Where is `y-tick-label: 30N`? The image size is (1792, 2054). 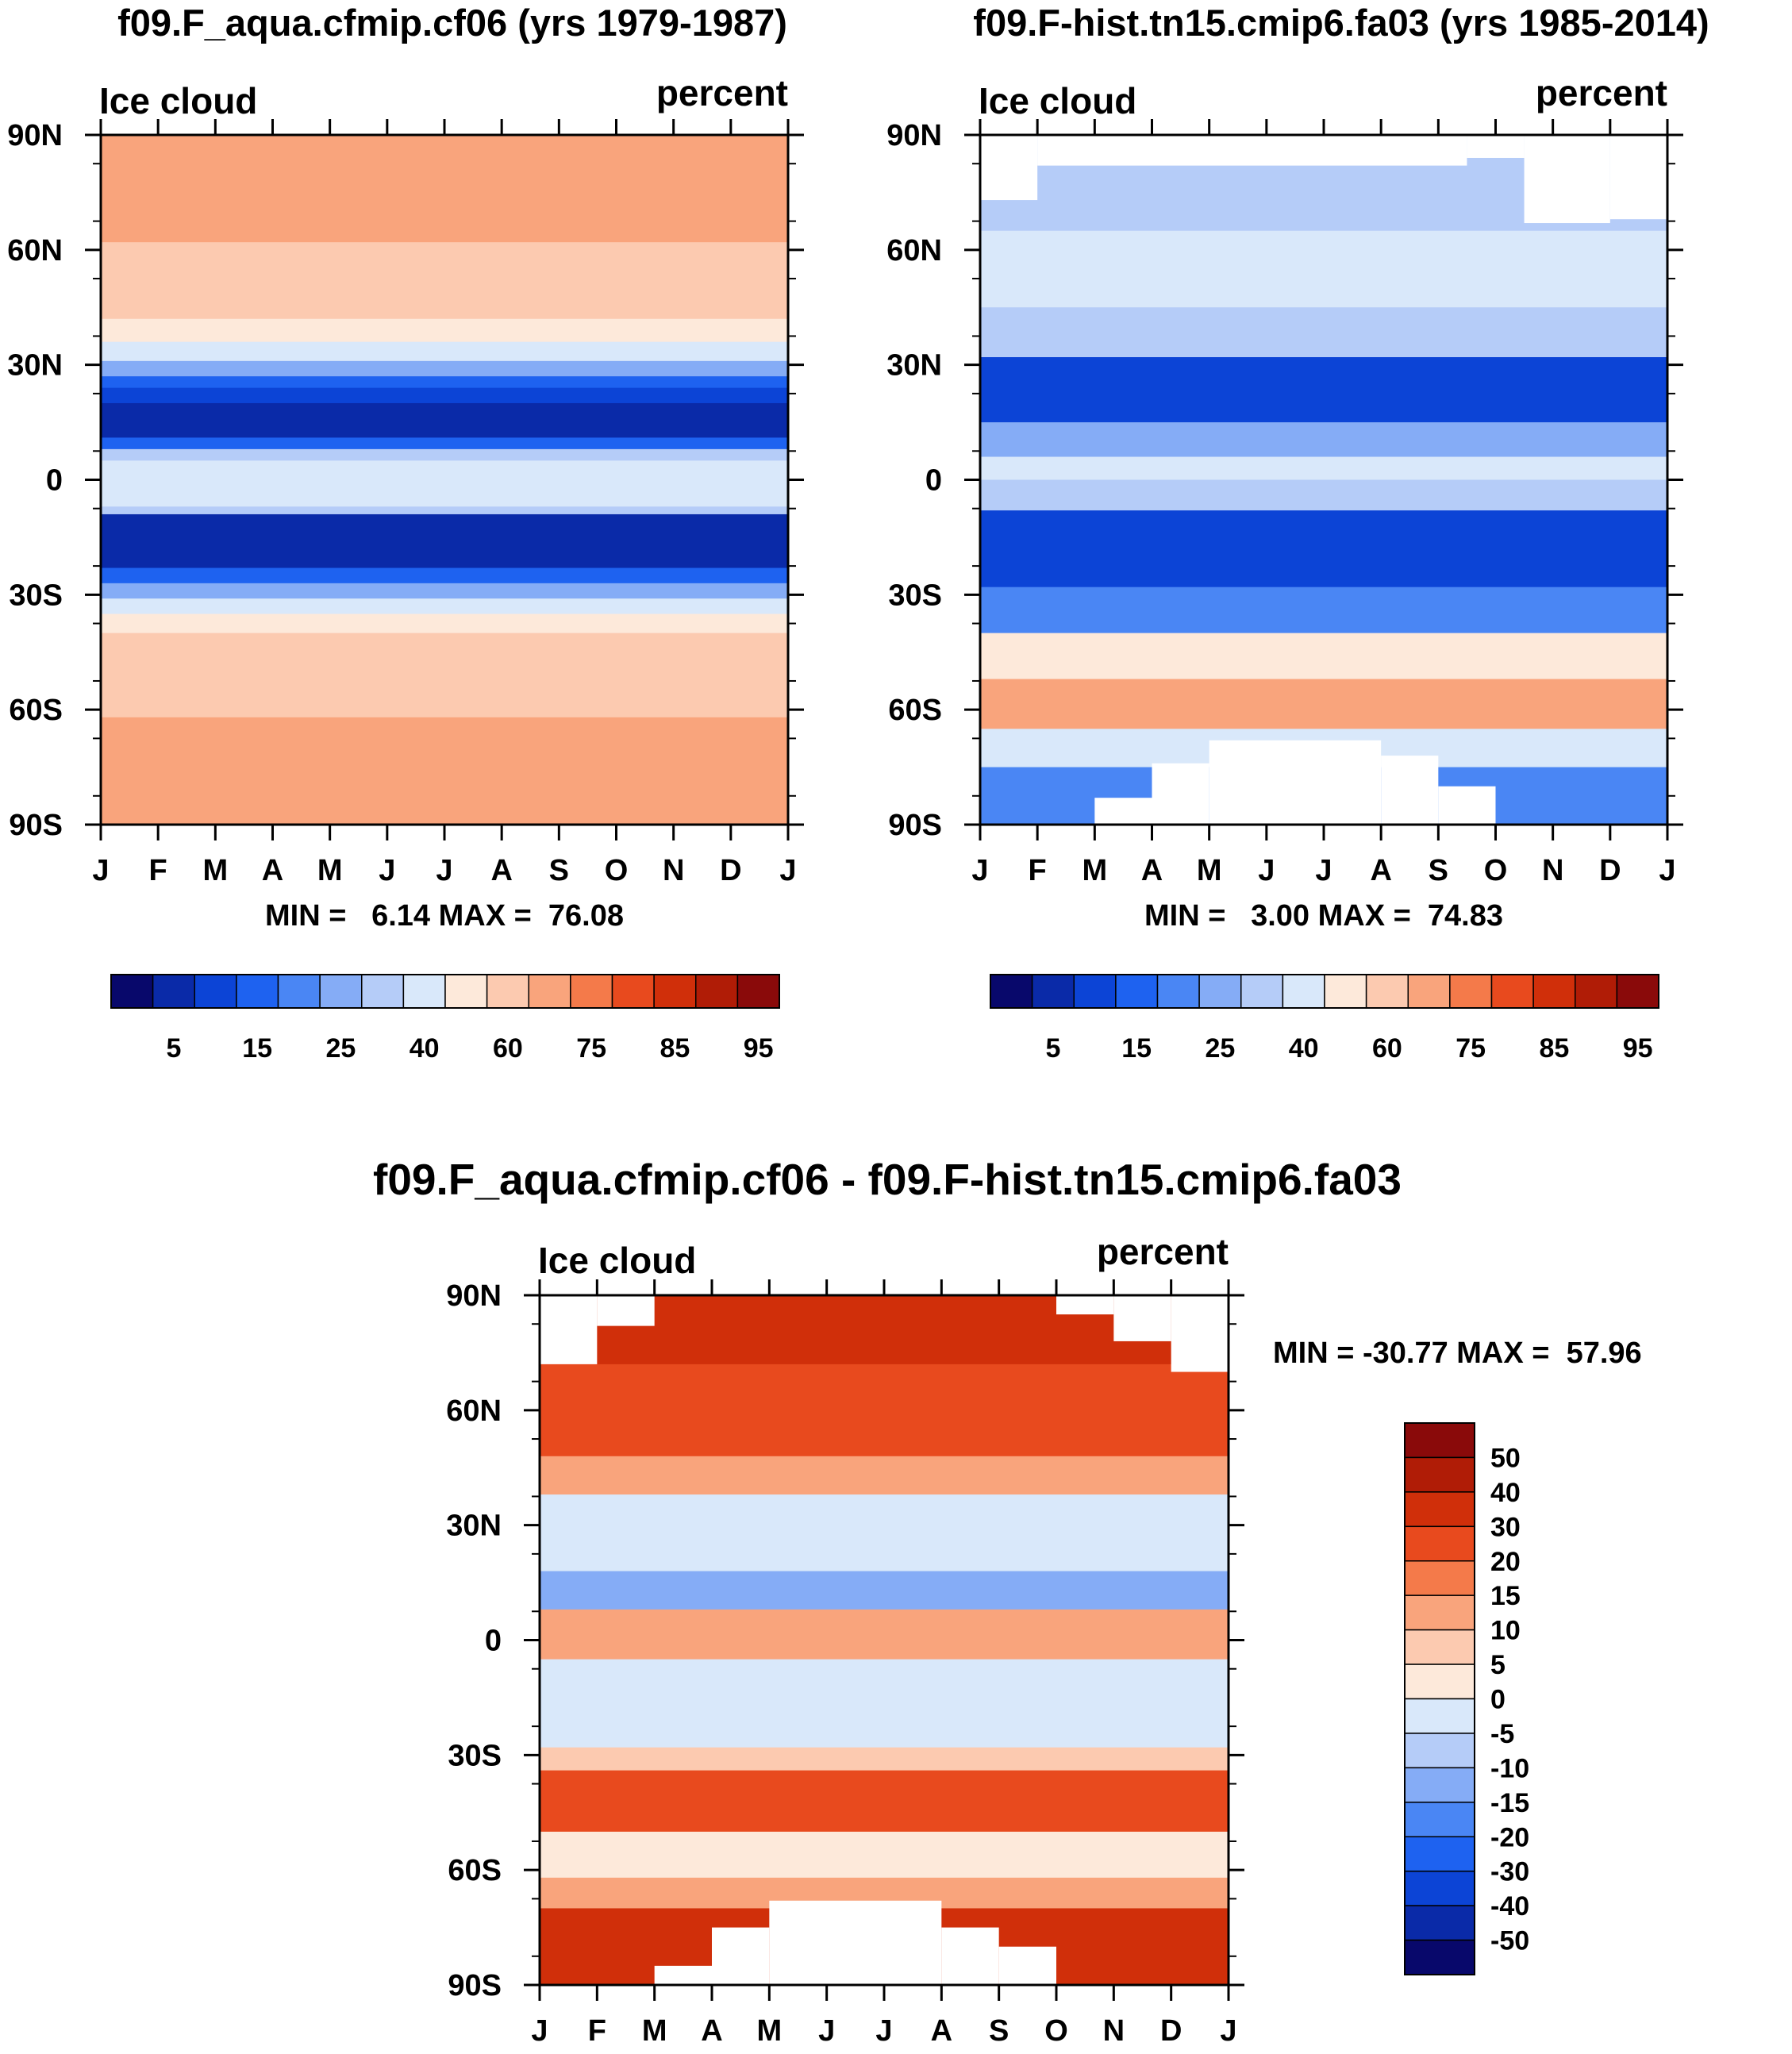 y-tick-label: 30N is located at coordinates (474, 1526).